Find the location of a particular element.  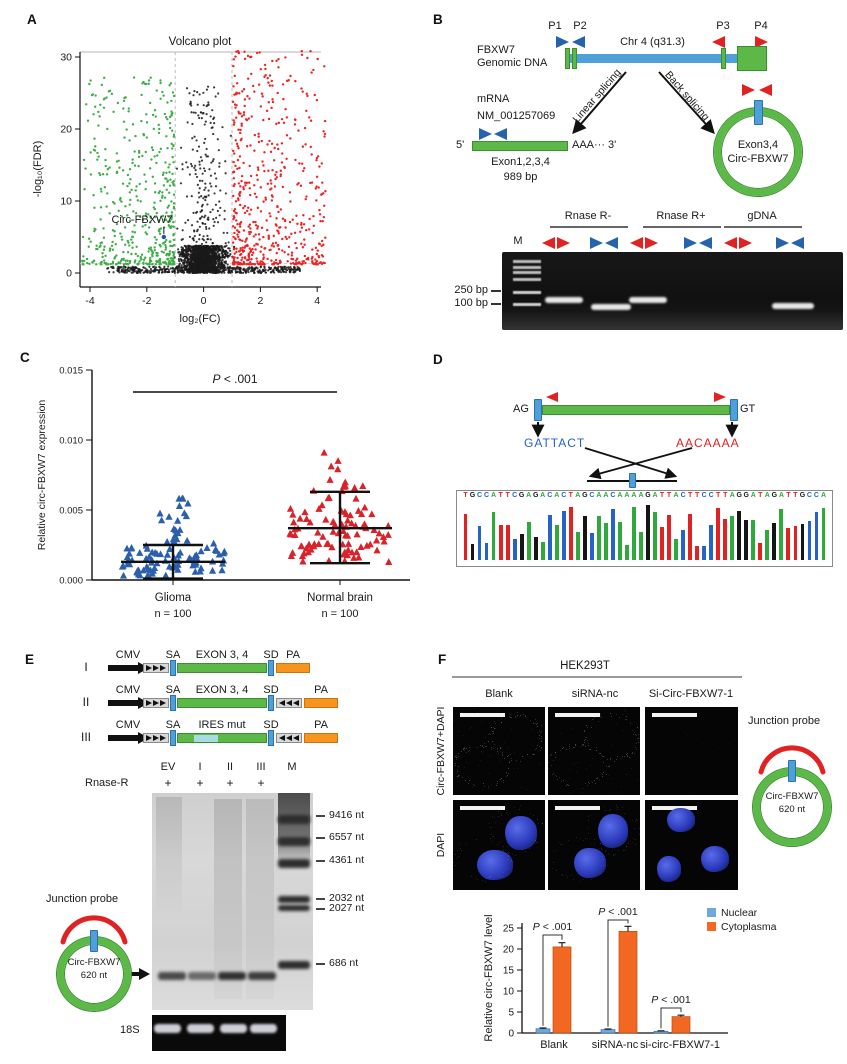

p-value-label: P < .001 is located at coordinates (618, 912).